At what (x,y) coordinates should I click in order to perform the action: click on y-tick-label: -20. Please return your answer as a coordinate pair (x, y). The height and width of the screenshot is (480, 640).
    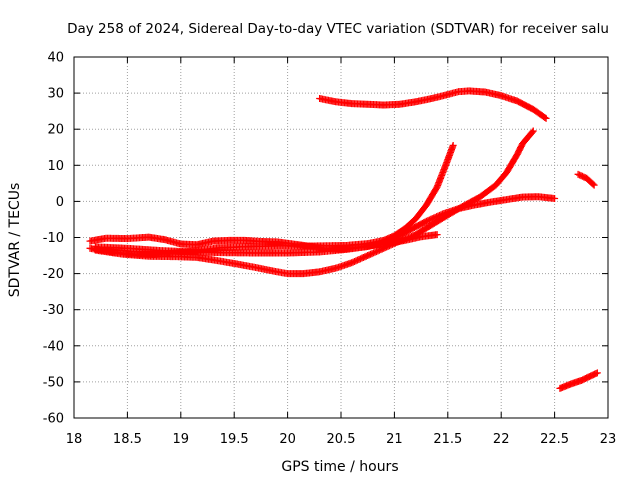
    Looking at the image, I should click on (53, 274).